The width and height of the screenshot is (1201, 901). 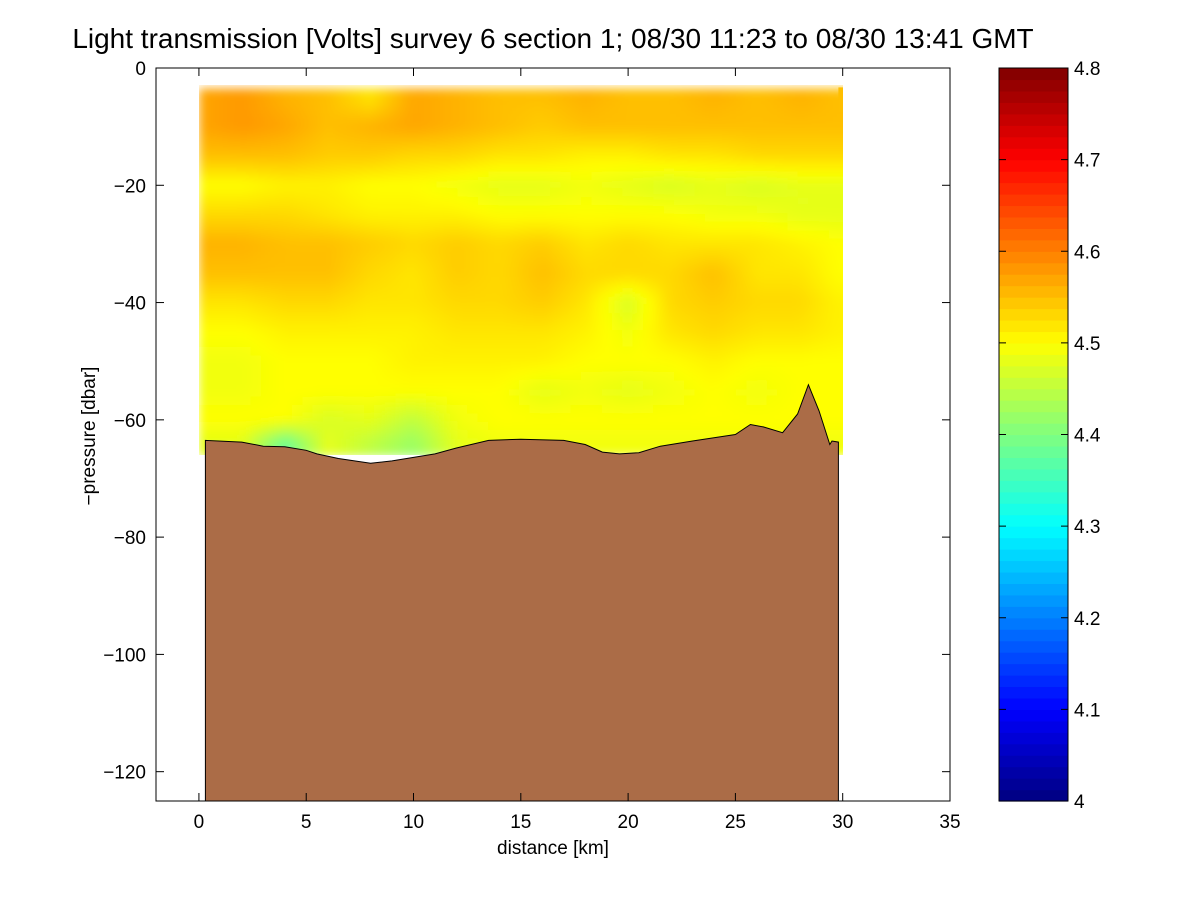 What do you see at coordinates (1087, 527) in the screenshot?
I see `colorbar-tick-label: 4.3` at bounding box center [1087, 527].